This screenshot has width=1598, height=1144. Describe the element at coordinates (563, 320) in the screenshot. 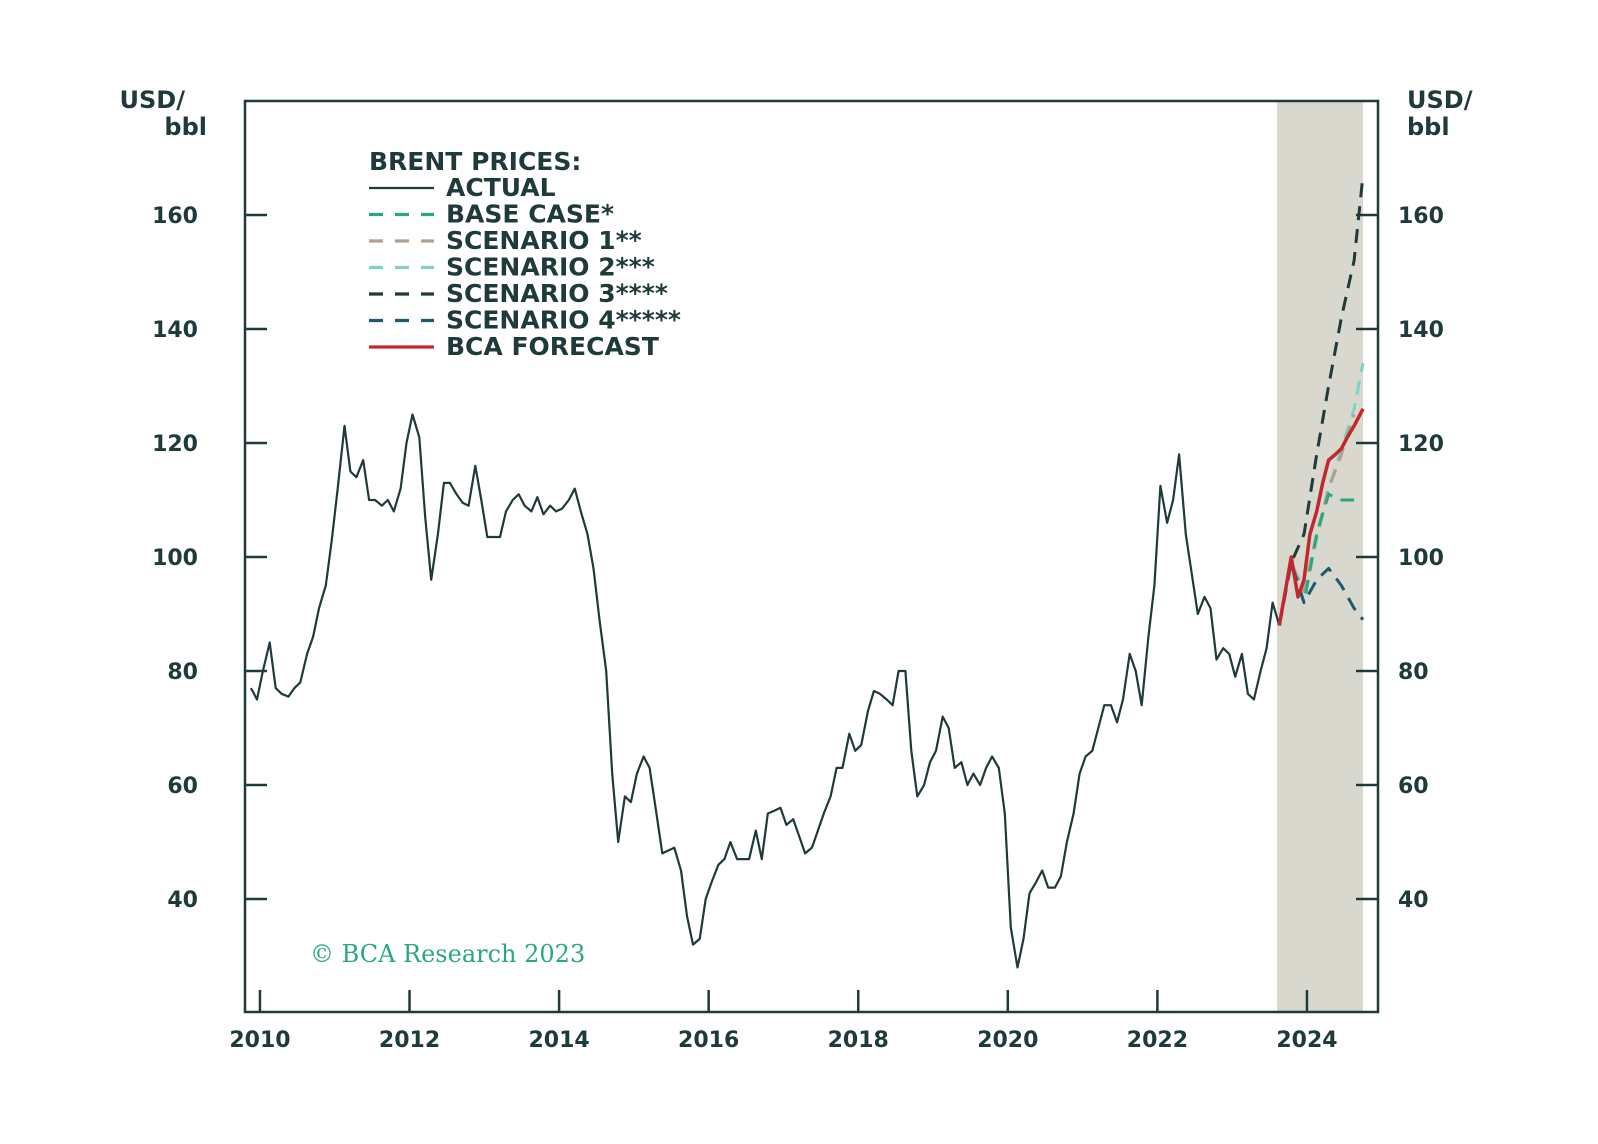

I see `legend-label-scenario4: SCENARIO 4*****` at that location.